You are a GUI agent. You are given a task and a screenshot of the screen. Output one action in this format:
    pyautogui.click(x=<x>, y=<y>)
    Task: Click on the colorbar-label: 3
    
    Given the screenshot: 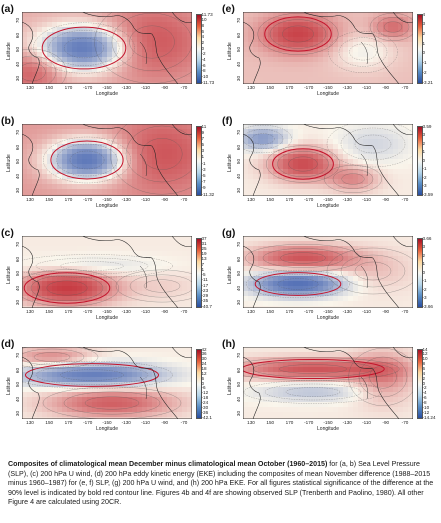 What is the action you would take?
    pyautogui.click(x=424, y=24)
    